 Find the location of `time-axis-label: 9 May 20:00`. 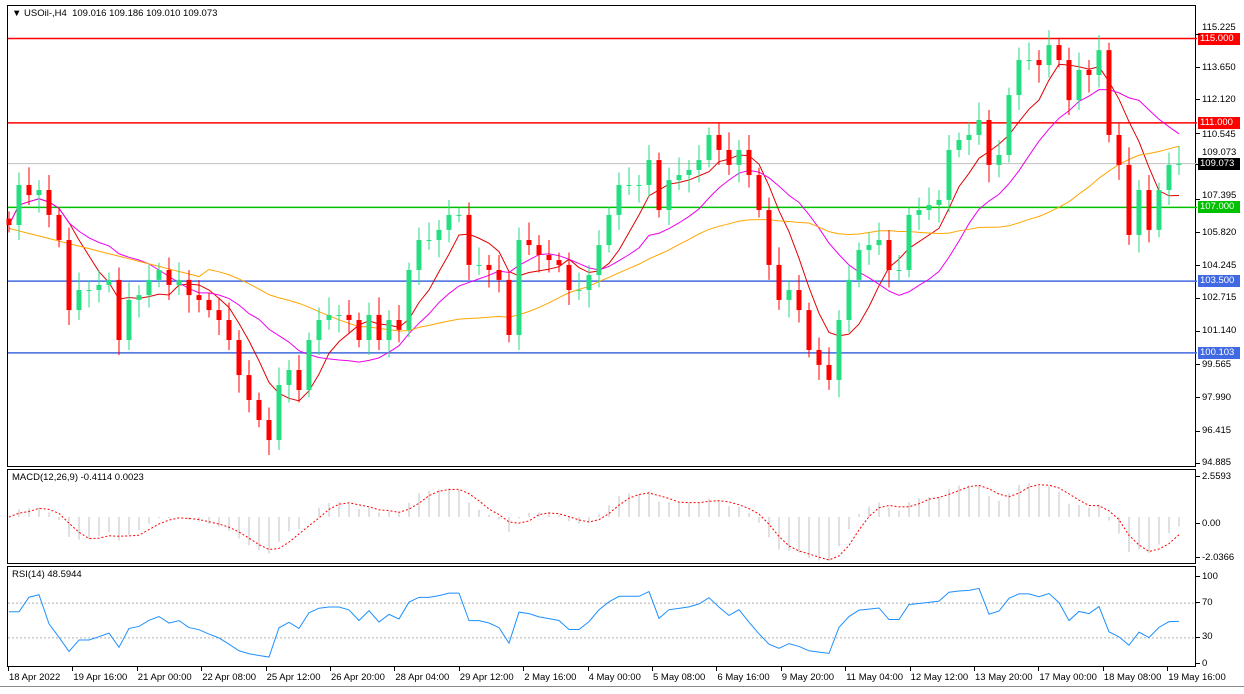

time-axis-label: 9 May 20:00 is located at coordinates (808, 677).